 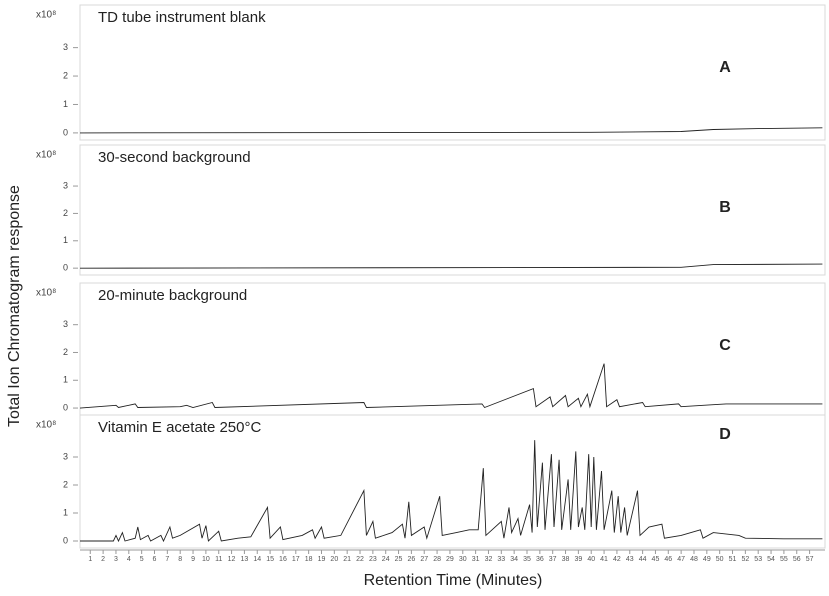 What do you see at coordinates (578, 559) in the screenshot?
I see `x-tick-label: 39` at bounding box center [578, 559].